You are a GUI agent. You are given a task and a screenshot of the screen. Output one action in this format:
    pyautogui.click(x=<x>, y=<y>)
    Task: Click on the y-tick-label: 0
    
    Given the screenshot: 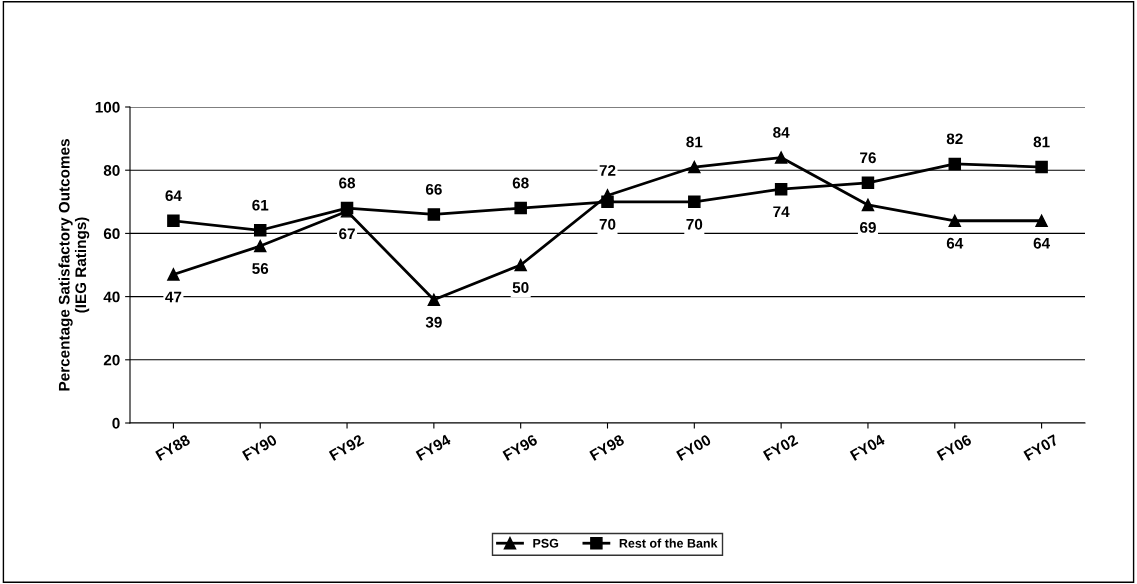 What is the action you would take?
    pyautogui.click(x=116, y=423)
    